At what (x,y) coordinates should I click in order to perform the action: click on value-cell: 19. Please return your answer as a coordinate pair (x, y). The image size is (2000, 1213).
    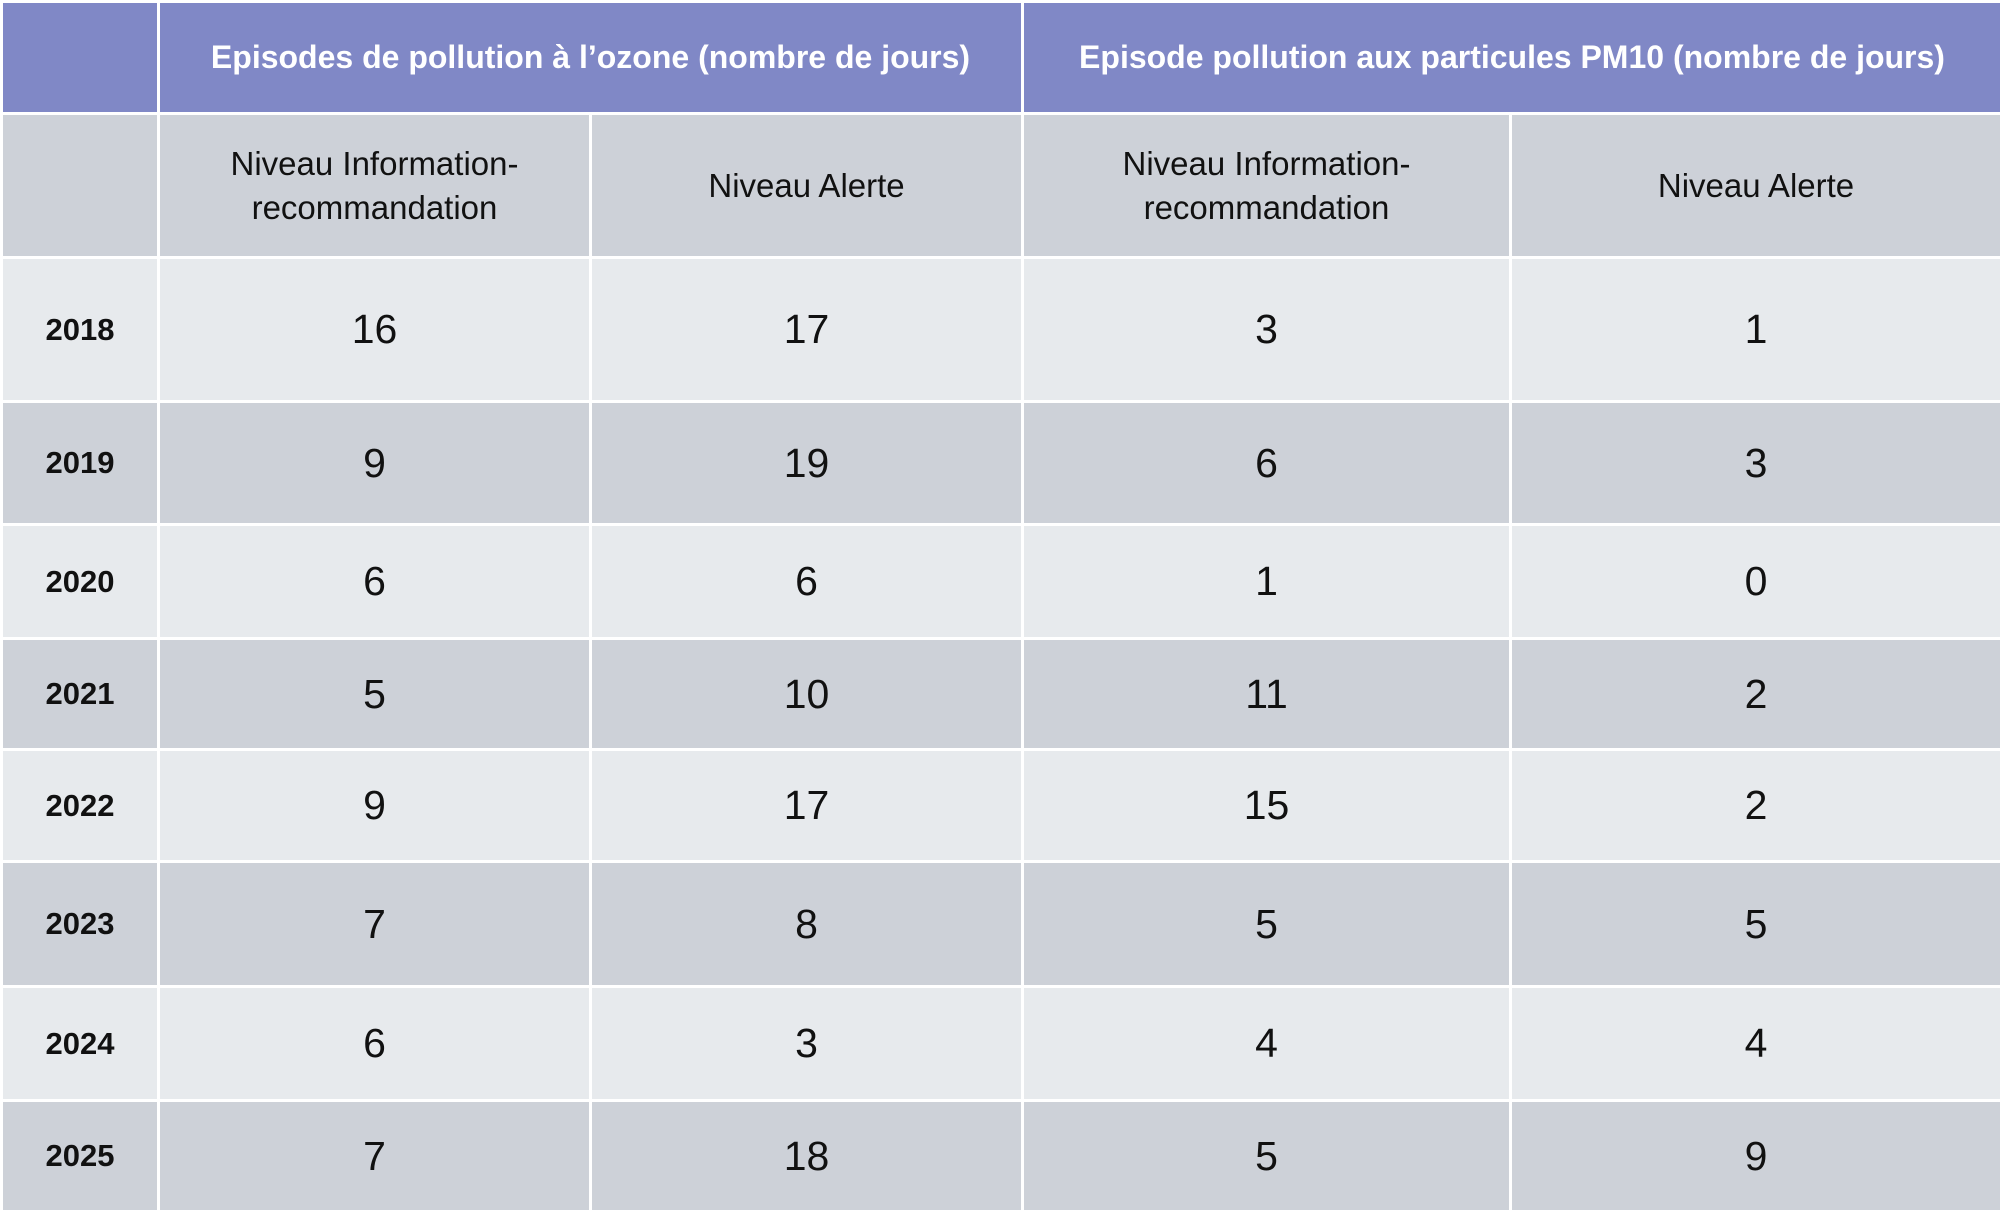
    Looking at the image, I should click on (807, 463).